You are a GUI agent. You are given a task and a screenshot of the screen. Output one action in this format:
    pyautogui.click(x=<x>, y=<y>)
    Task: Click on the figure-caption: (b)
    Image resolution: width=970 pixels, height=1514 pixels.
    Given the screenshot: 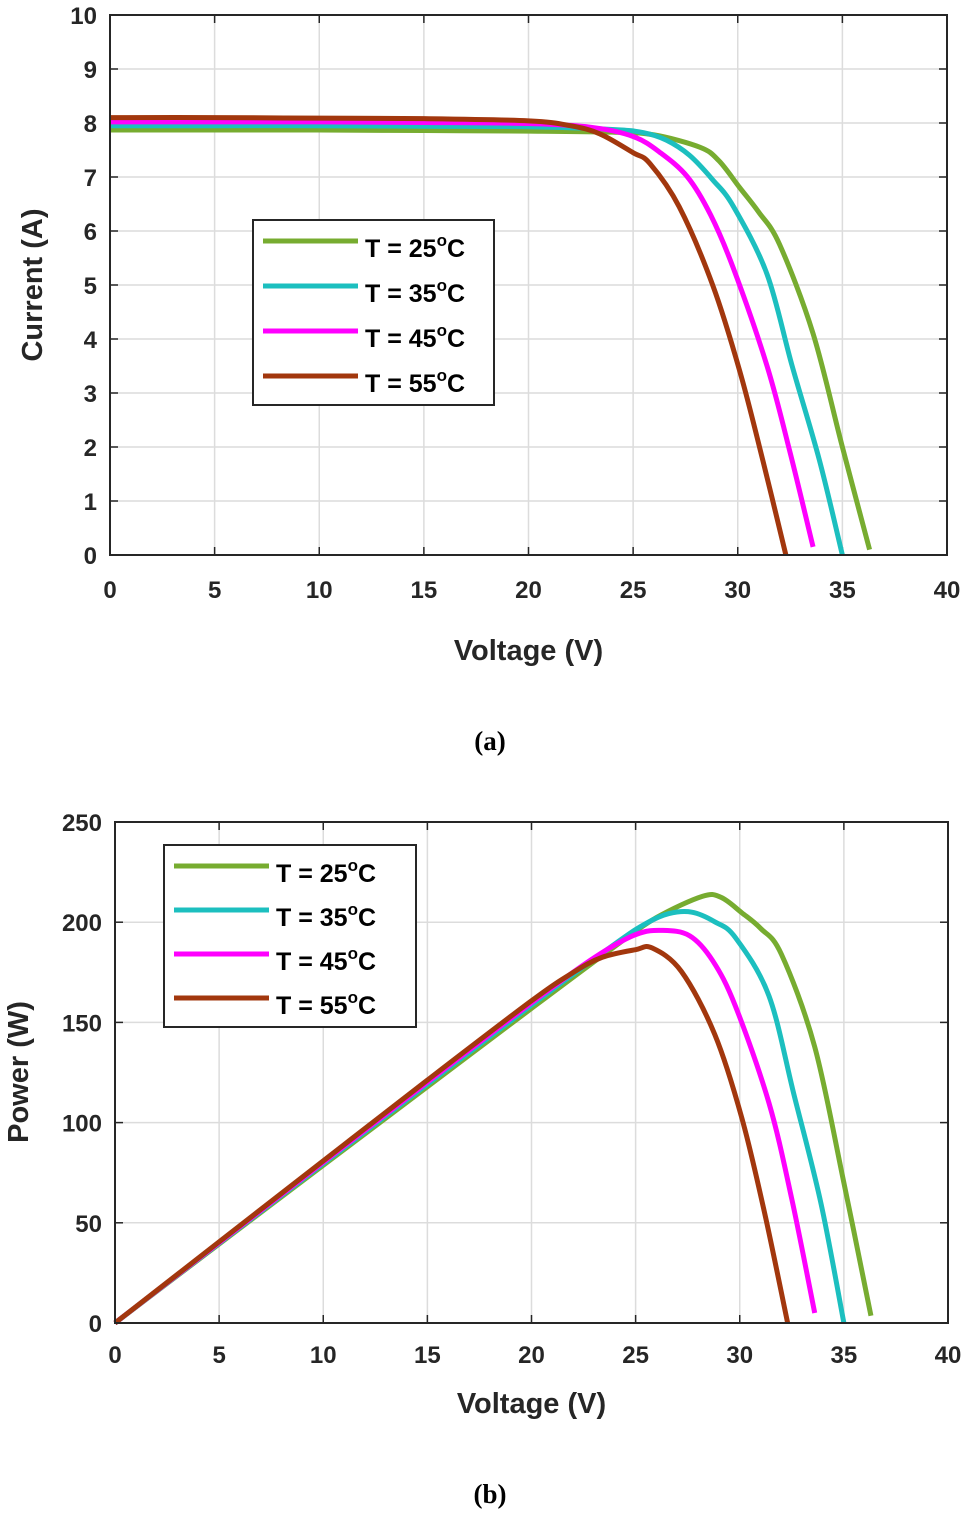 What is the action you would take?
    pyautogui.click(x=490, y=1494)
    